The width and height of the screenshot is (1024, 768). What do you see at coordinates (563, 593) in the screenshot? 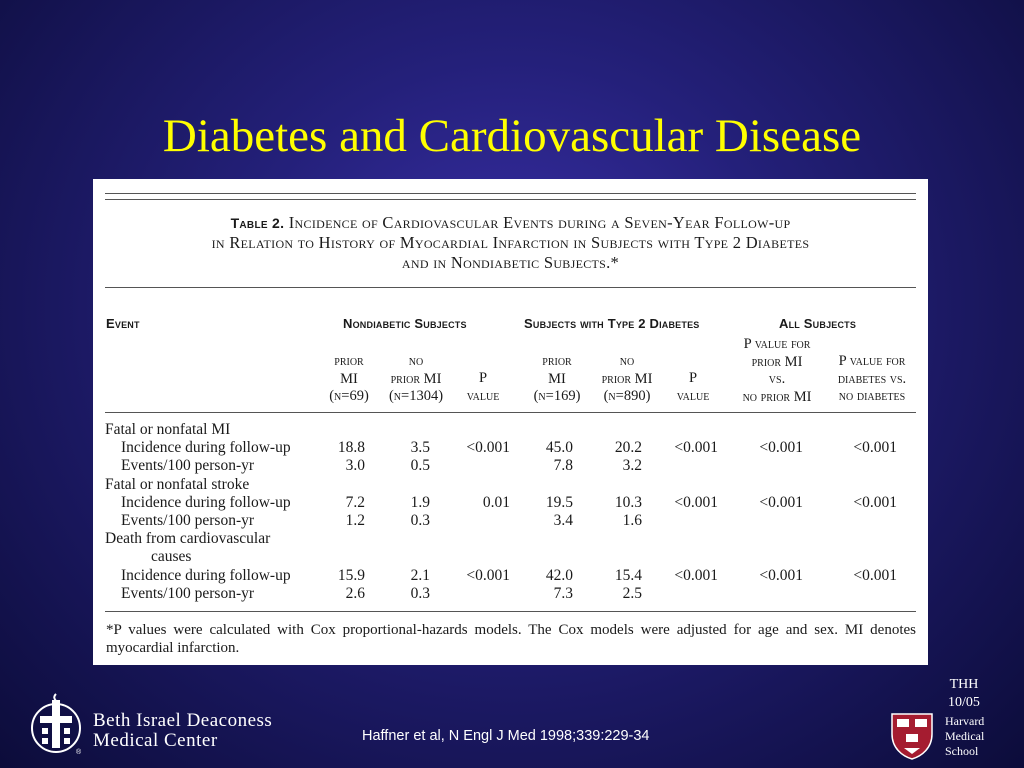
I see `row-value: 7.3` at bounding box center [563, 593].